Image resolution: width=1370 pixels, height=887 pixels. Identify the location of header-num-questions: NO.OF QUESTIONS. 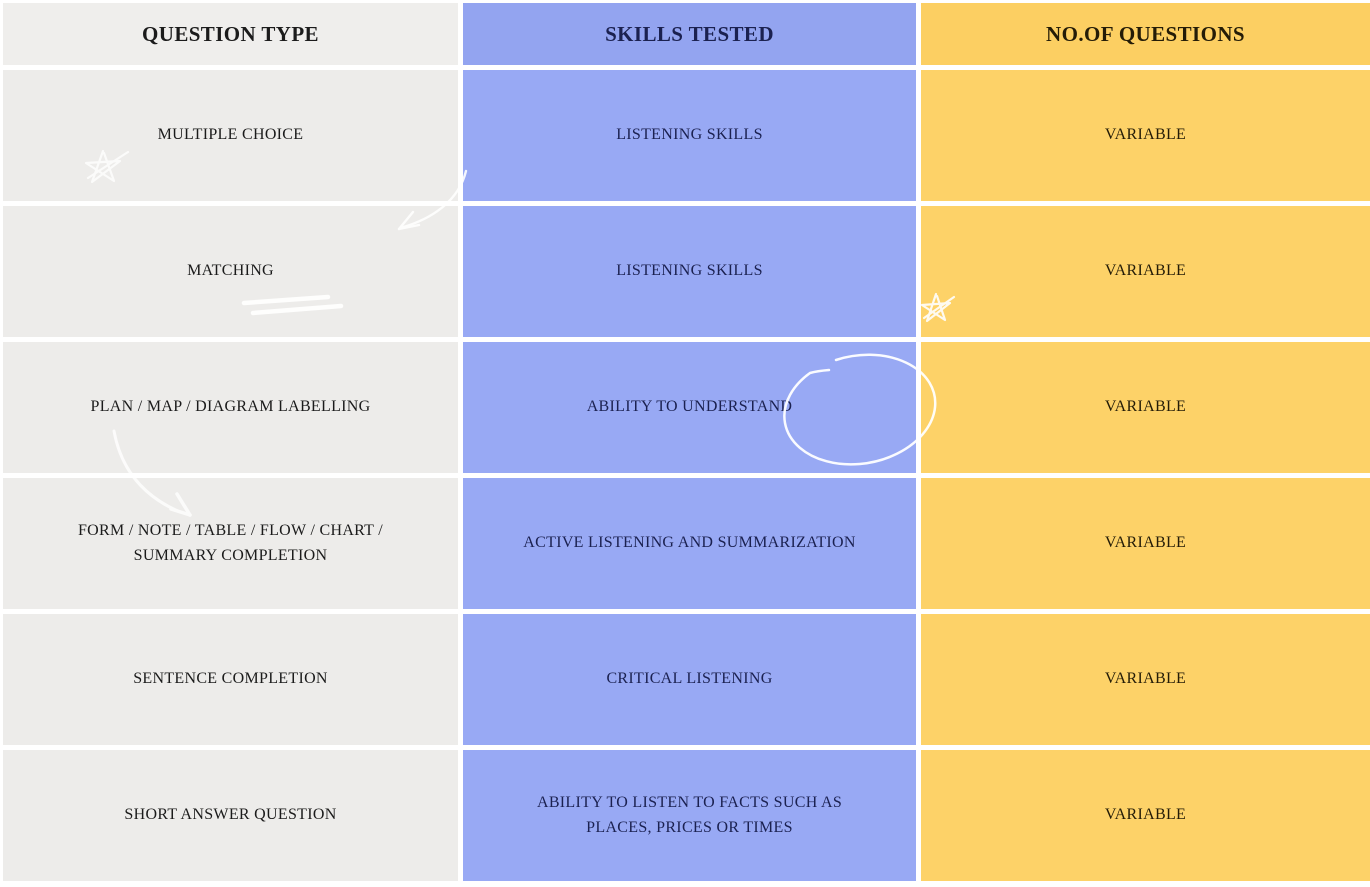
(1145, 34).